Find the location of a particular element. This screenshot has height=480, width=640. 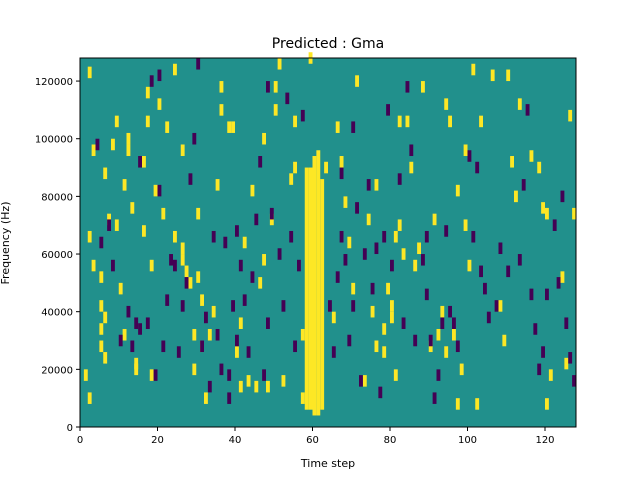

y-axis: 0 20000 40000 60000 80000 100000 120000 is located at coordinates (57, 255).